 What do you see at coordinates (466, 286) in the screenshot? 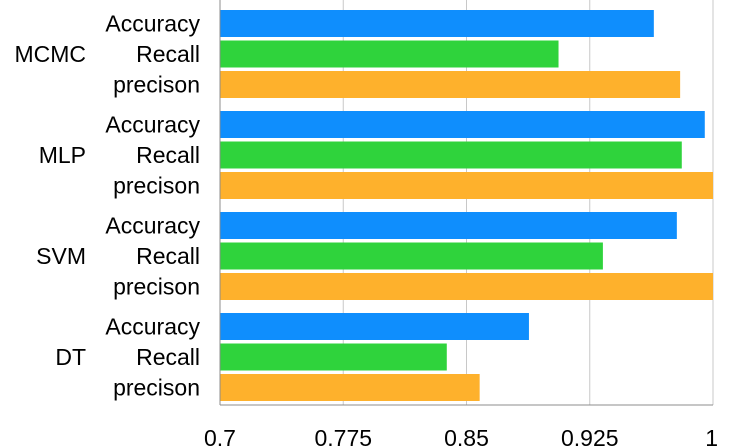
I see `bar-svm-precison` at bounding box center [466, 286].